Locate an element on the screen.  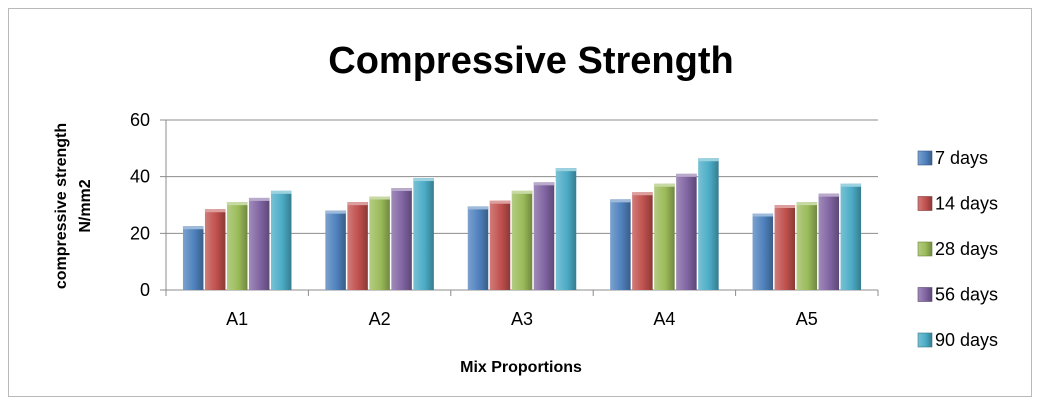
bar-A5-28-days is located at coordinates (807, 246).